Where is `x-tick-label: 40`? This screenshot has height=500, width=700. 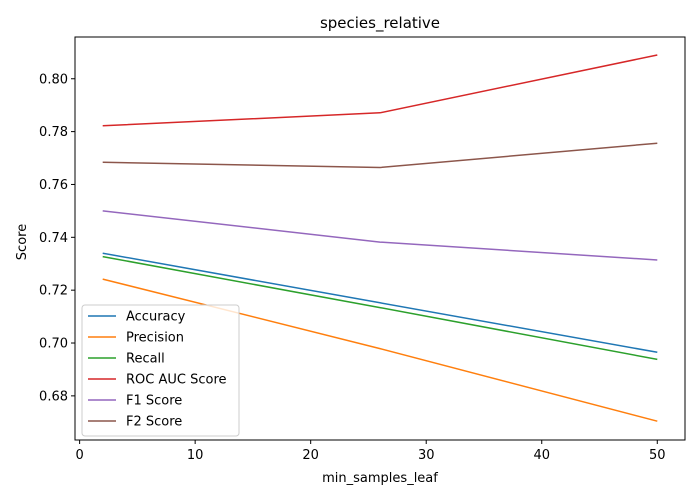 x-tick-label: 40 is located at coordinates (541, 455).